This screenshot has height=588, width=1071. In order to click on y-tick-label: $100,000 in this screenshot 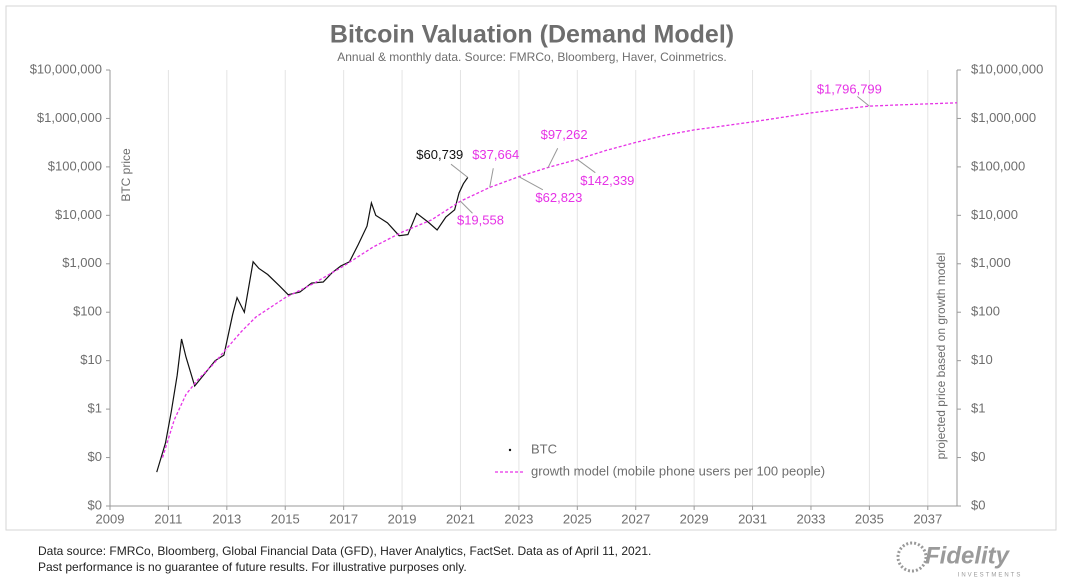, I will do `click(75, 165)`.